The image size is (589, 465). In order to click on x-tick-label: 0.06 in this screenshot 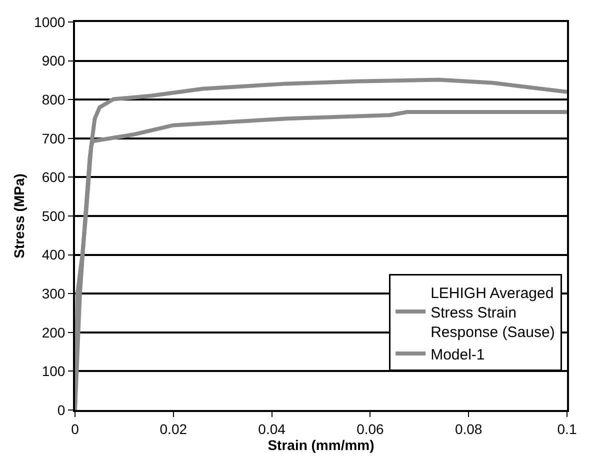, I will do `click(370, 428)`.